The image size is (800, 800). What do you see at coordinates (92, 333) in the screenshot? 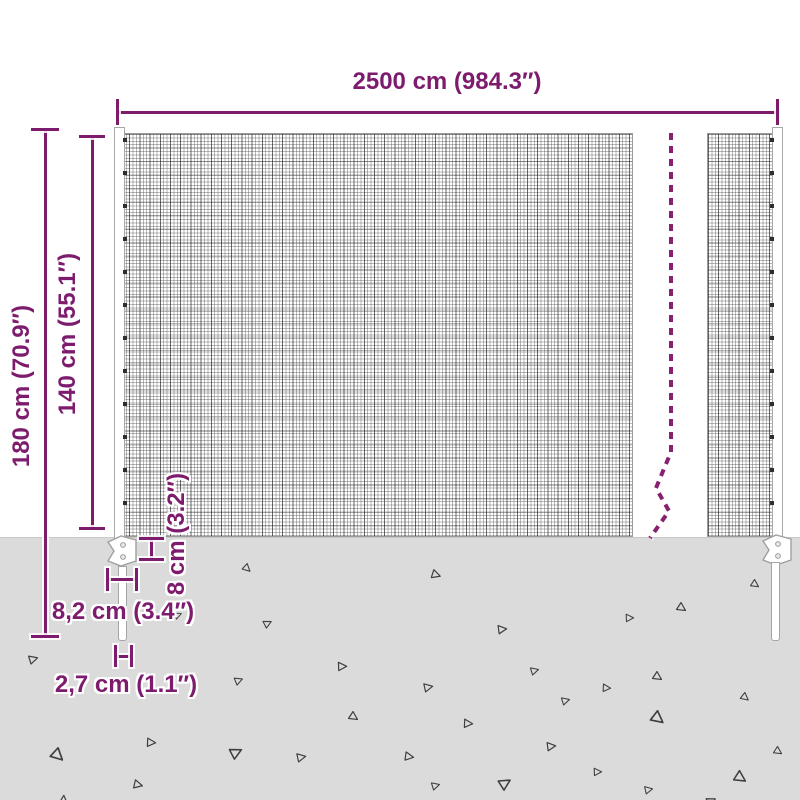
I see `mesh-height-dimension-line` at bounding box center [92, 333].